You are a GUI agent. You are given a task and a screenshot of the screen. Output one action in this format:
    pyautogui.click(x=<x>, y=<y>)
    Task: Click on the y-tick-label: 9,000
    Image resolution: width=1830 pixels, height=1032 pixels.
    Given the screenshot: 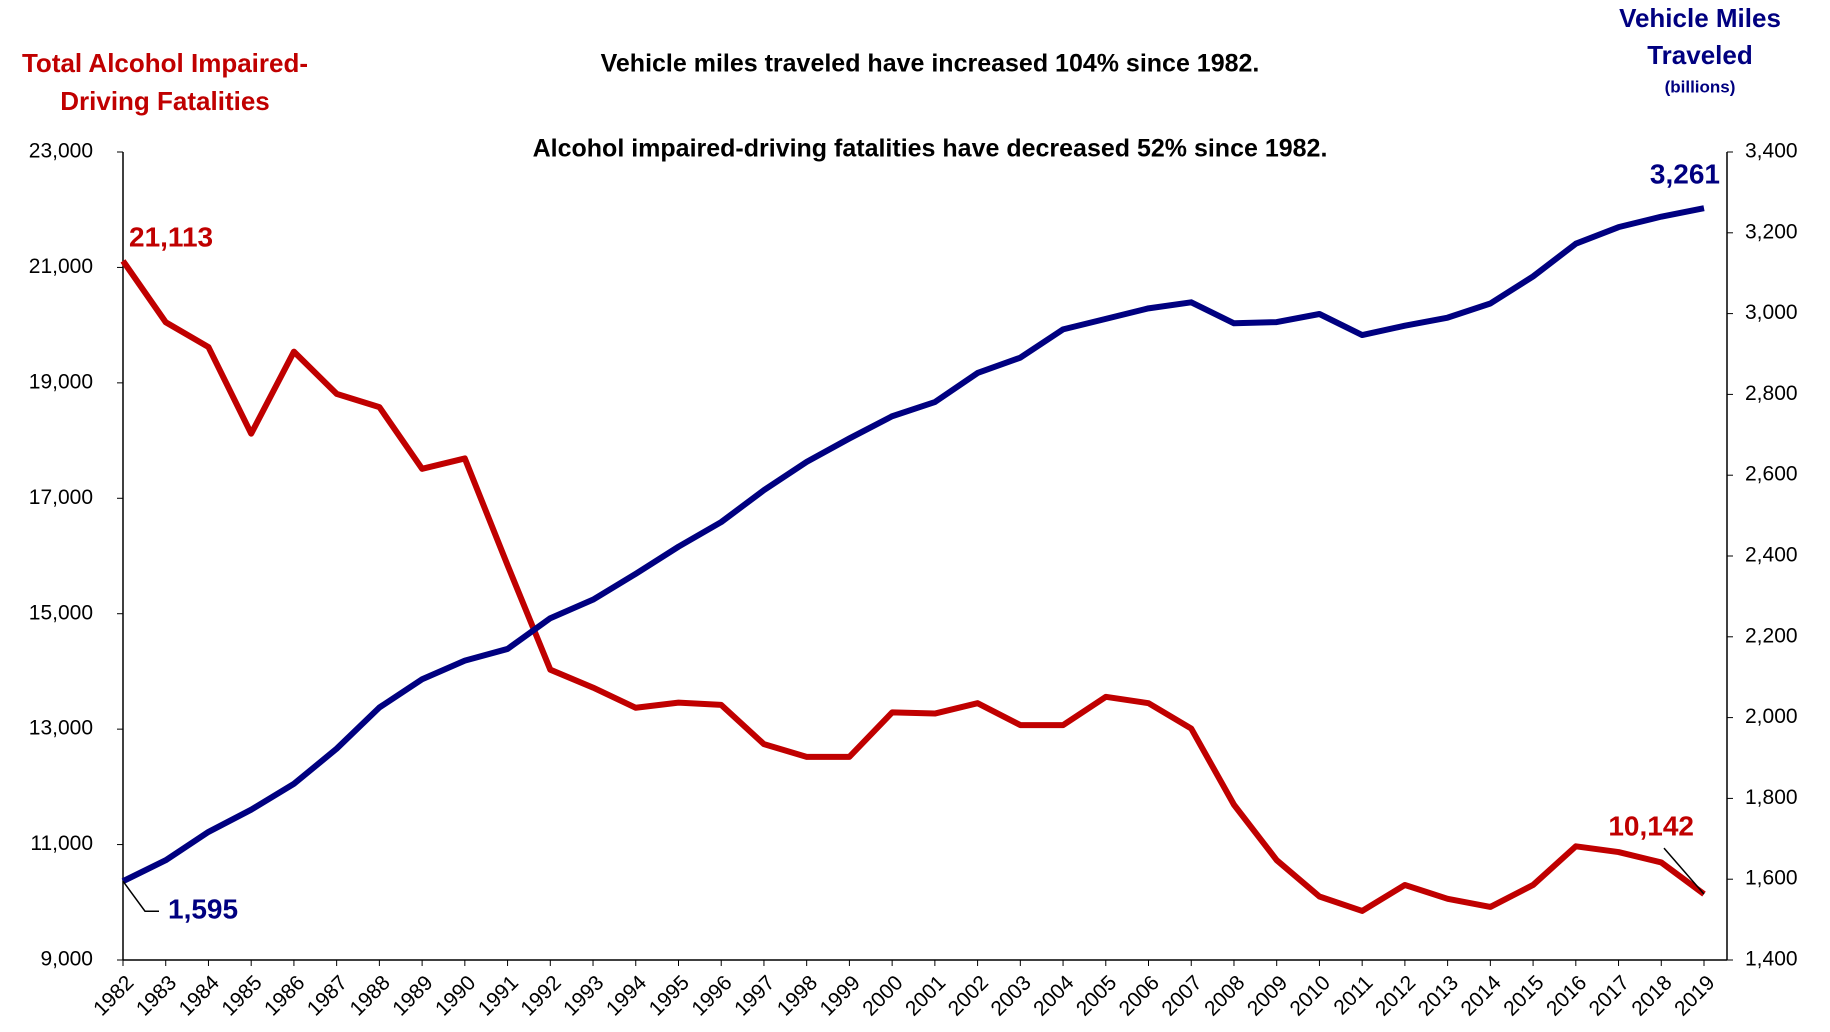 What is the action you would take?
    pyautogui.click(x=66, y=959)
    